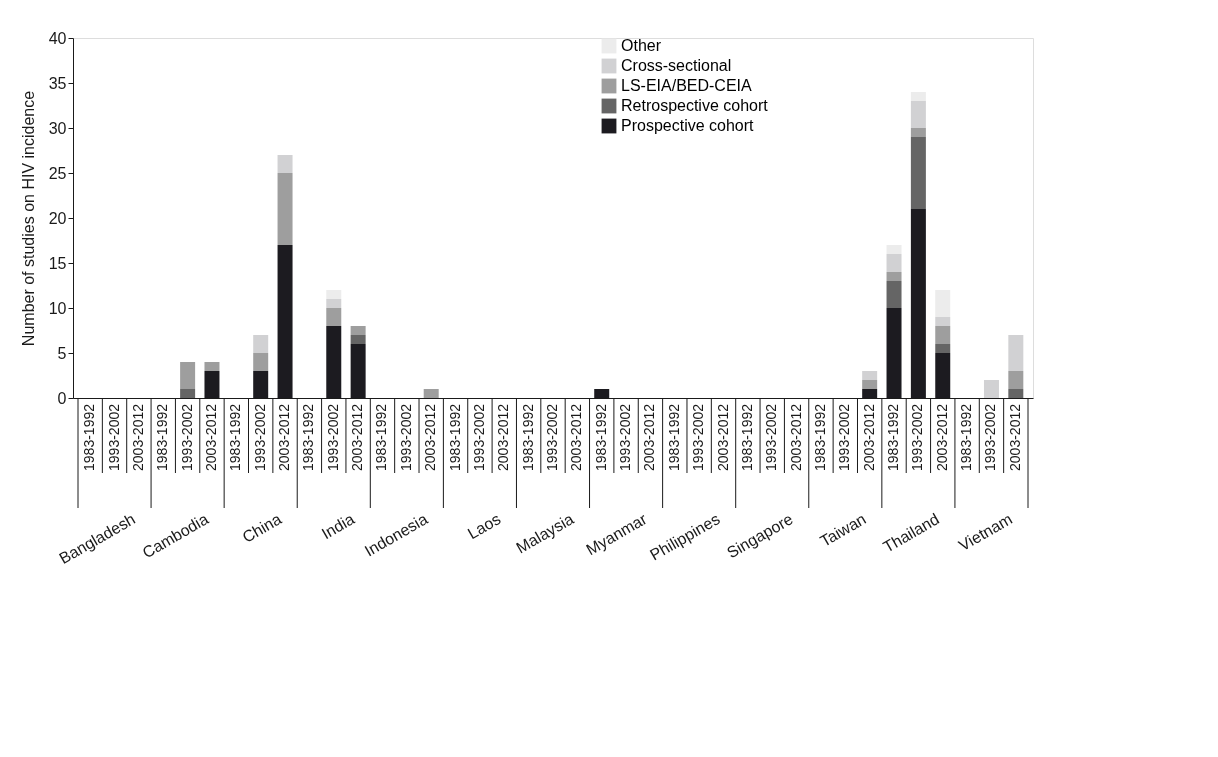  Describe the element at coordinates (688, 125) in the screenshot. I see `legend-label: Prospective cohort` at that location.